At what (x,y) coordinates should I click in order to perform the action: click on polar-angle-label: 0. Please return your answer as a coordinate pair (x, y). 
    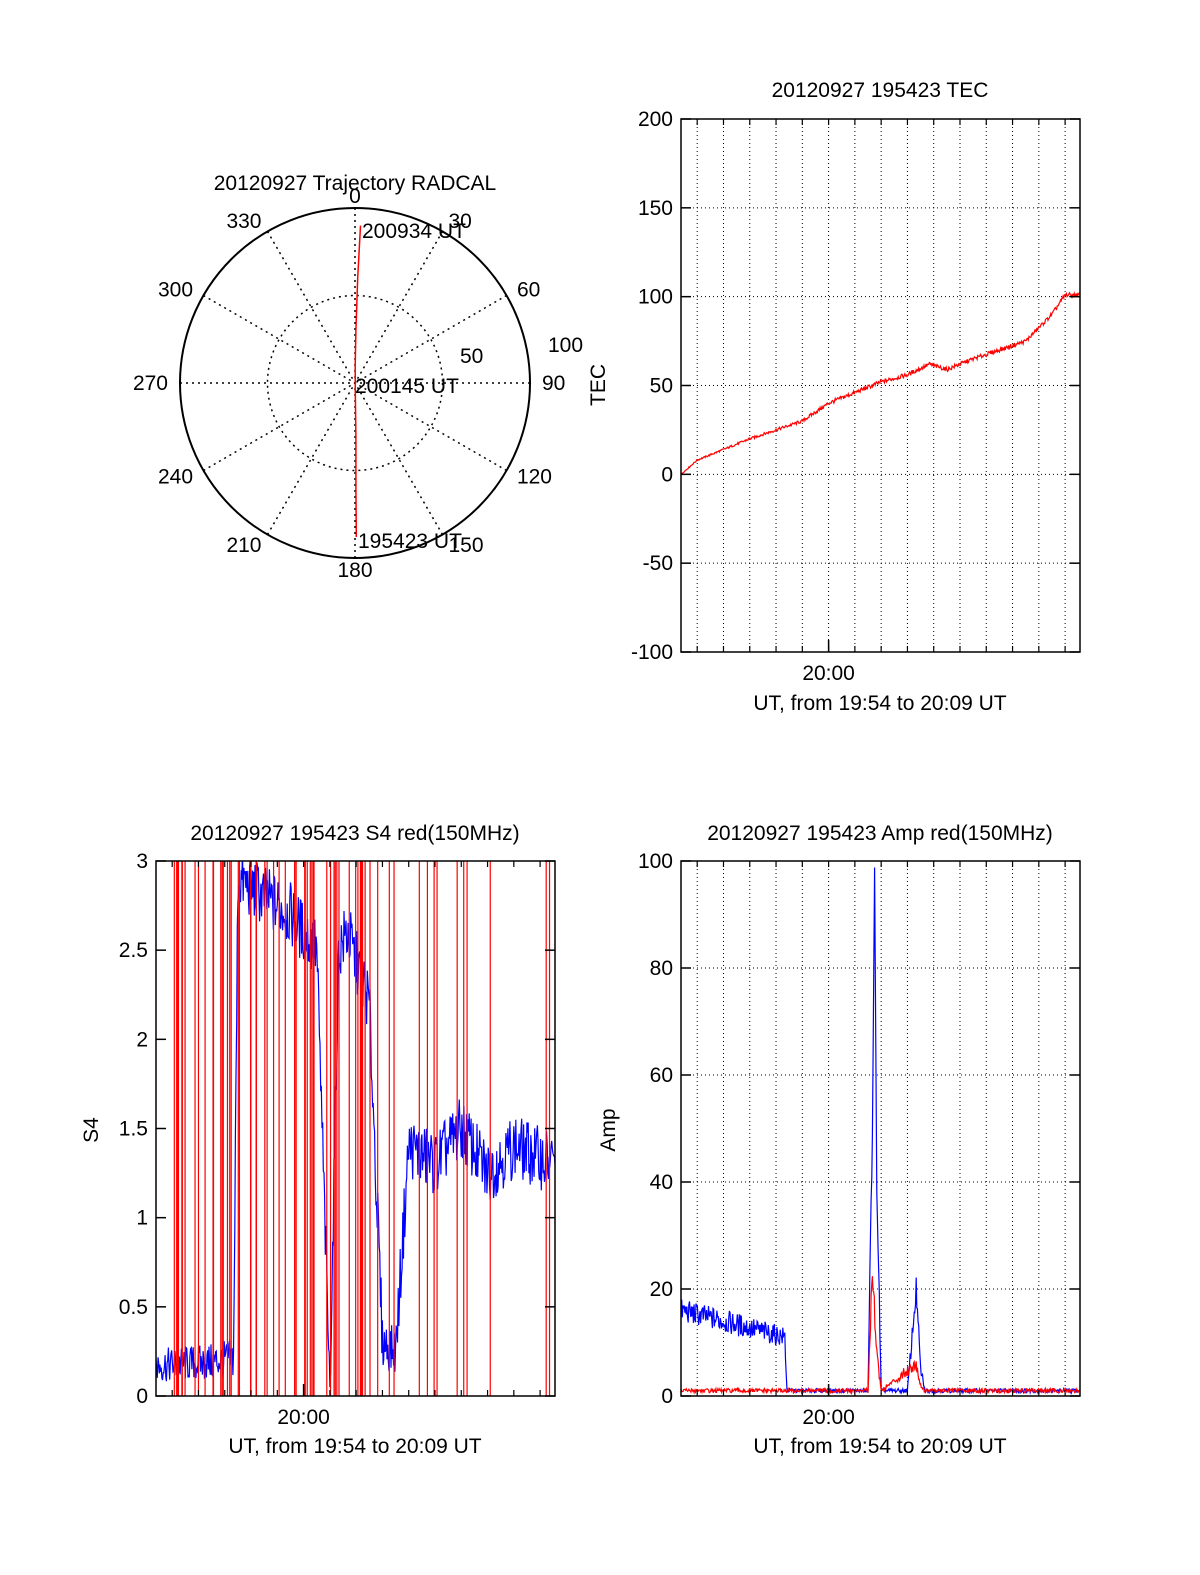
    Looking at the image, I should click on (355, 196).